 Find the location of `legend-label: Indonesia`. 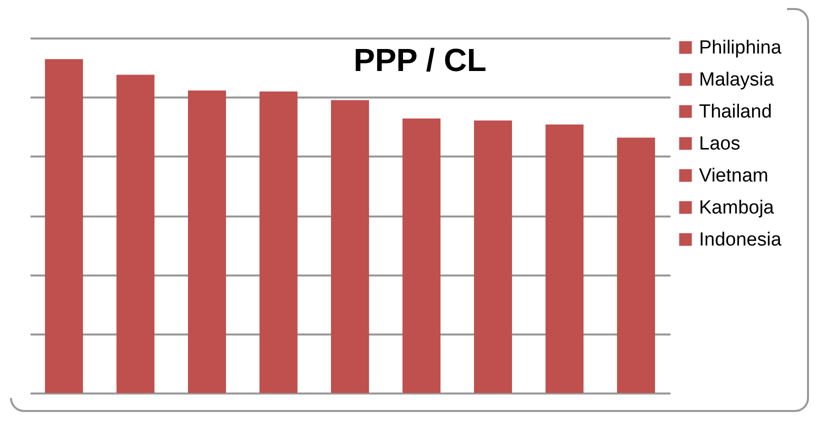

legend-label: Indonesia is located at coordinates (740, 240).